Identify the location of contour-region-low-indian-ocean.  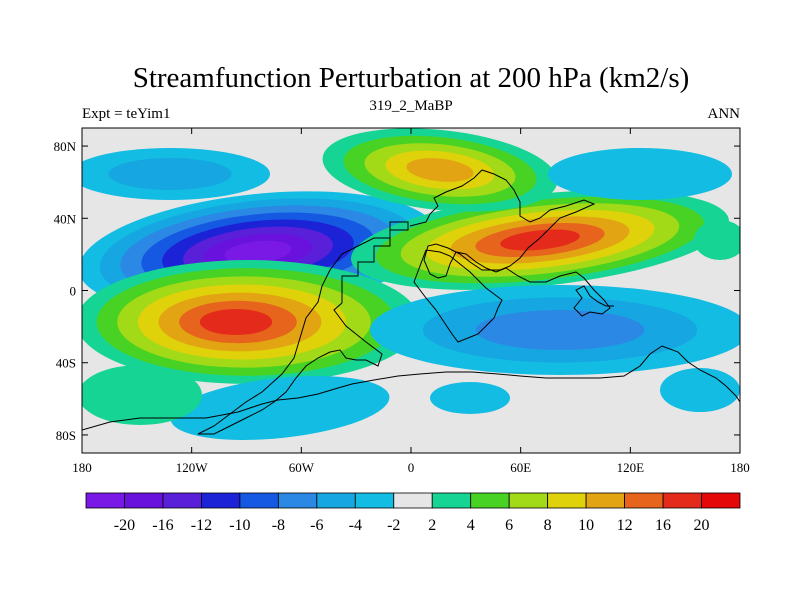
(555, 330).